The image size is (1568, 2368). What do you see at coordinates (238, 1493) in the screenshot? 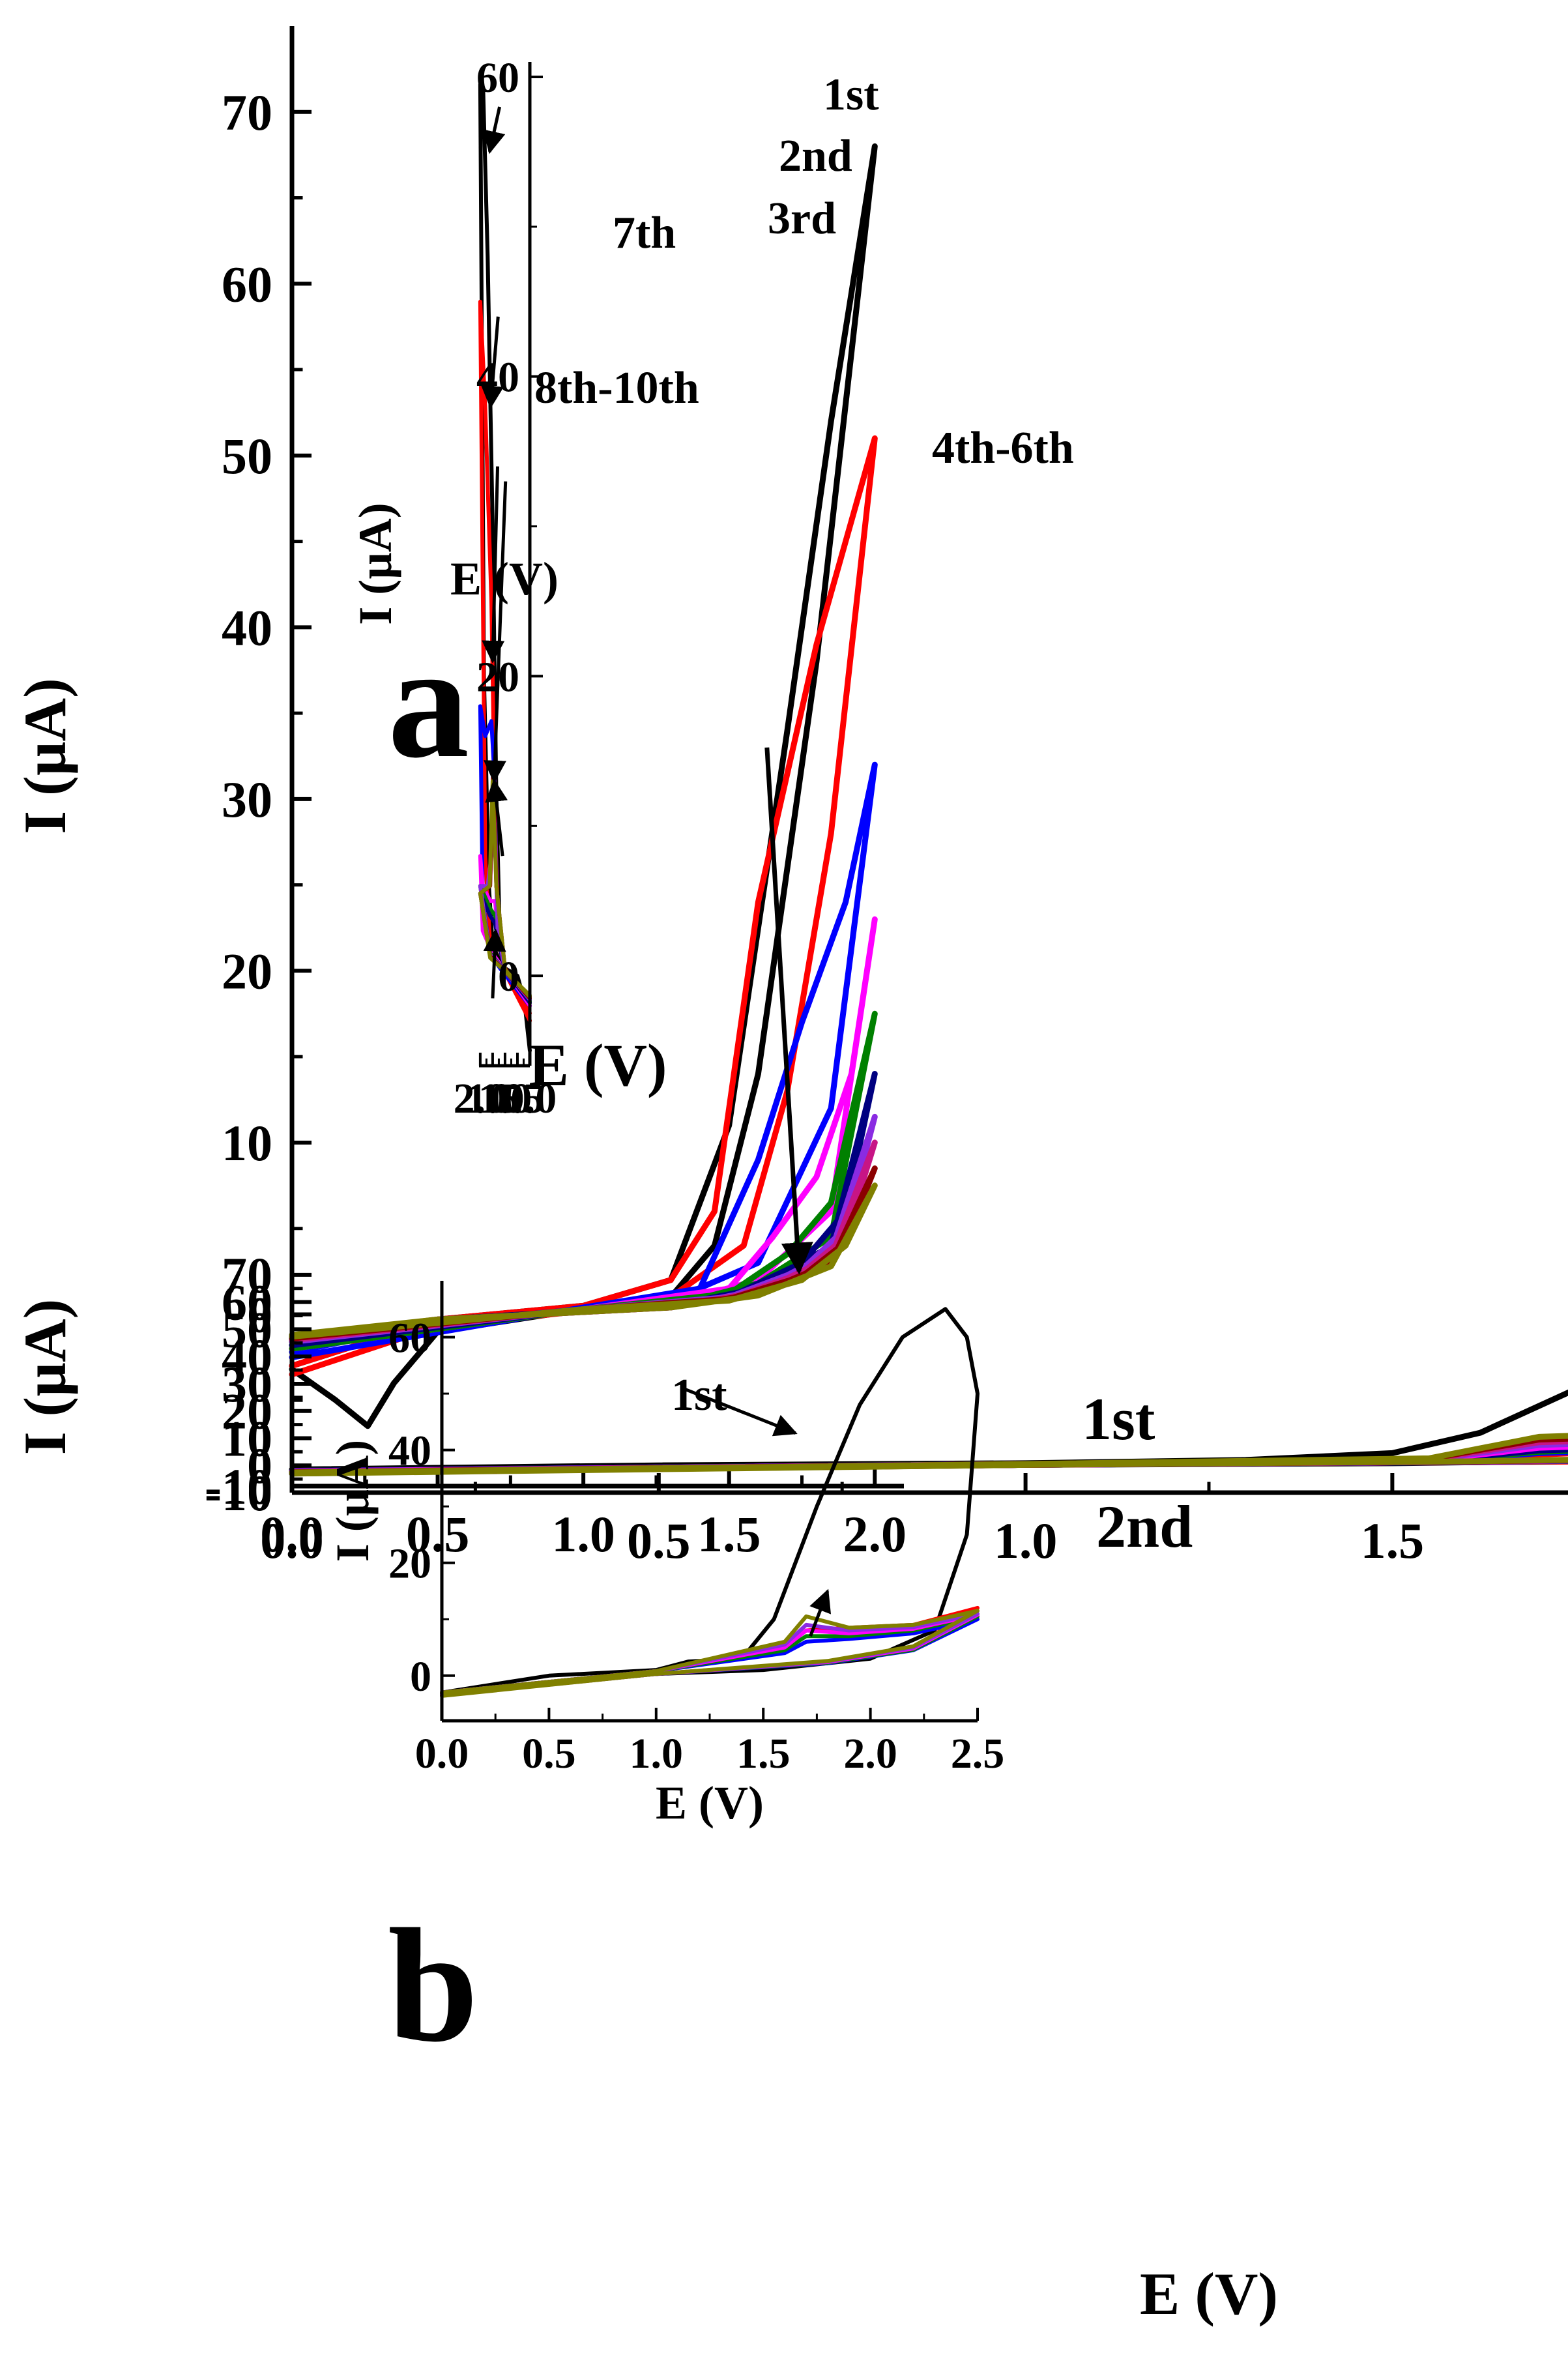
I see `panel-b-y-tick-label: -10` at bounding box center [238, 1493].